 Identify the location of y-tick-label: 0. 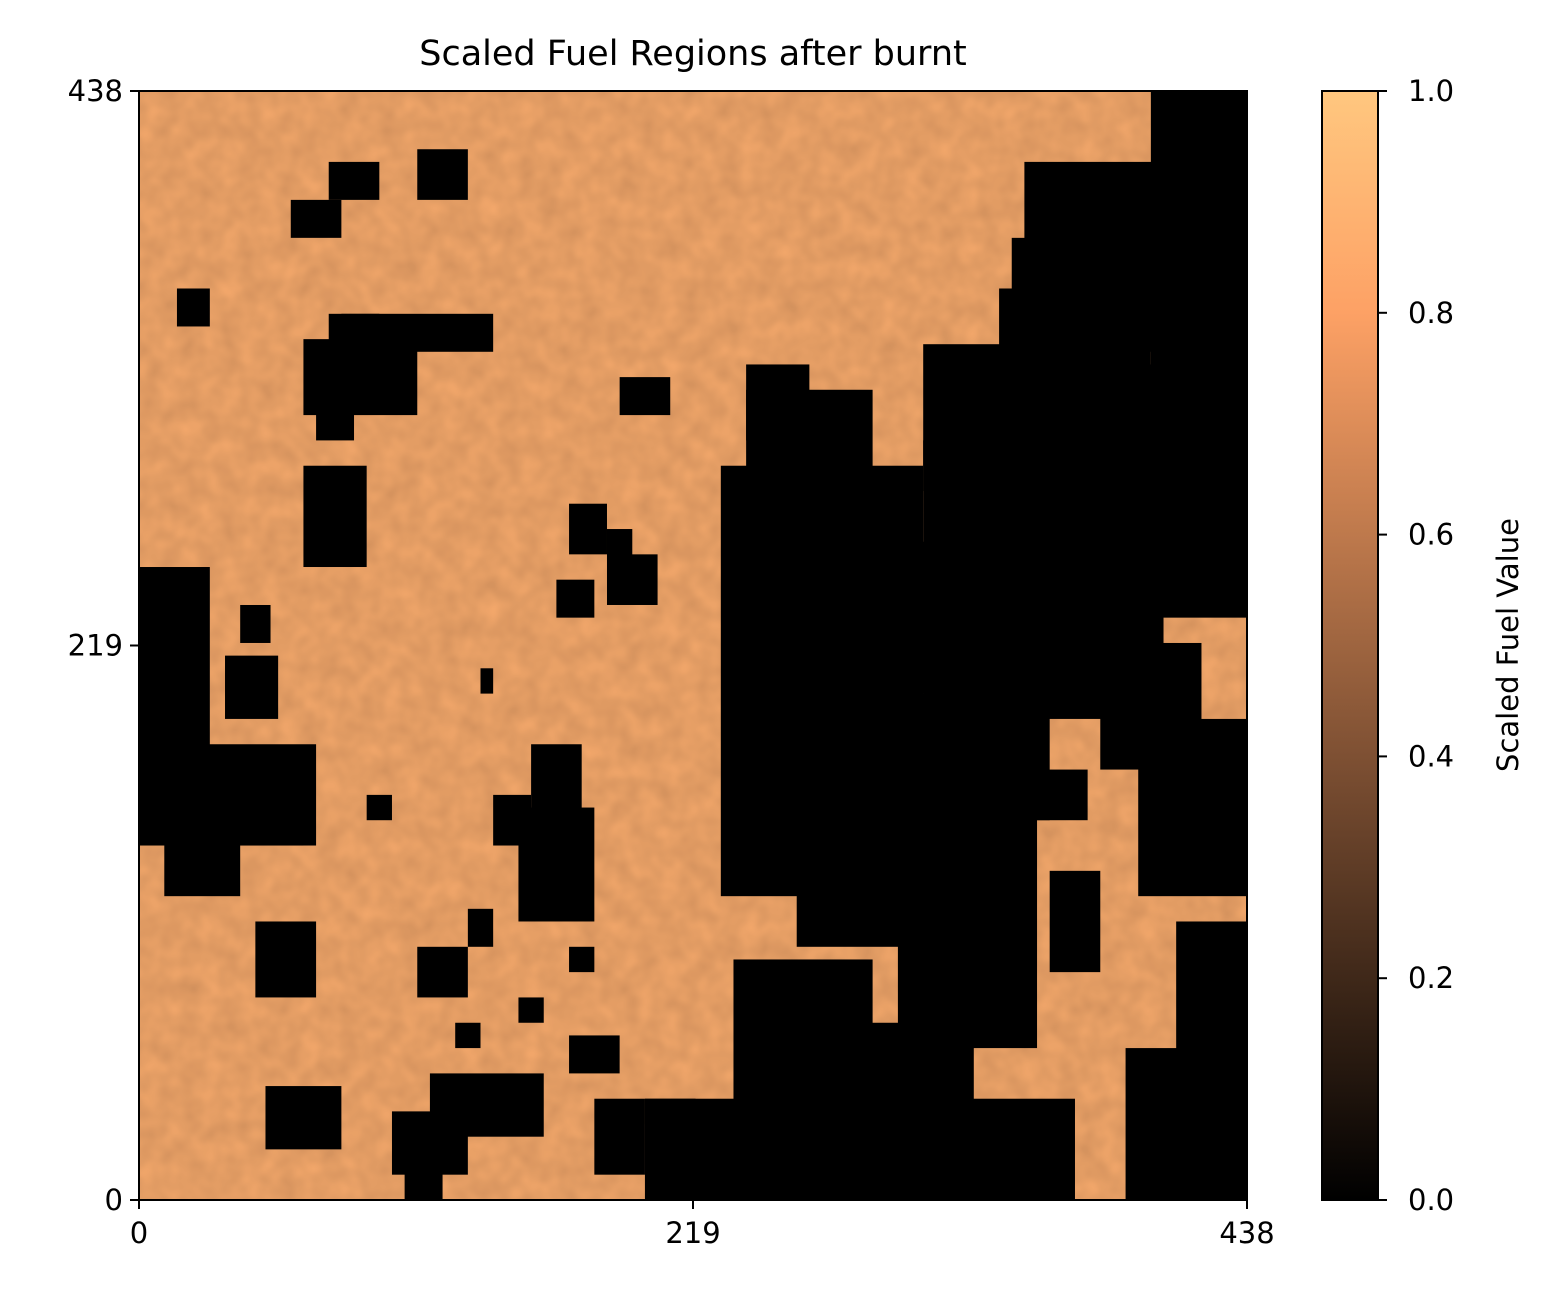
(114, 1200).